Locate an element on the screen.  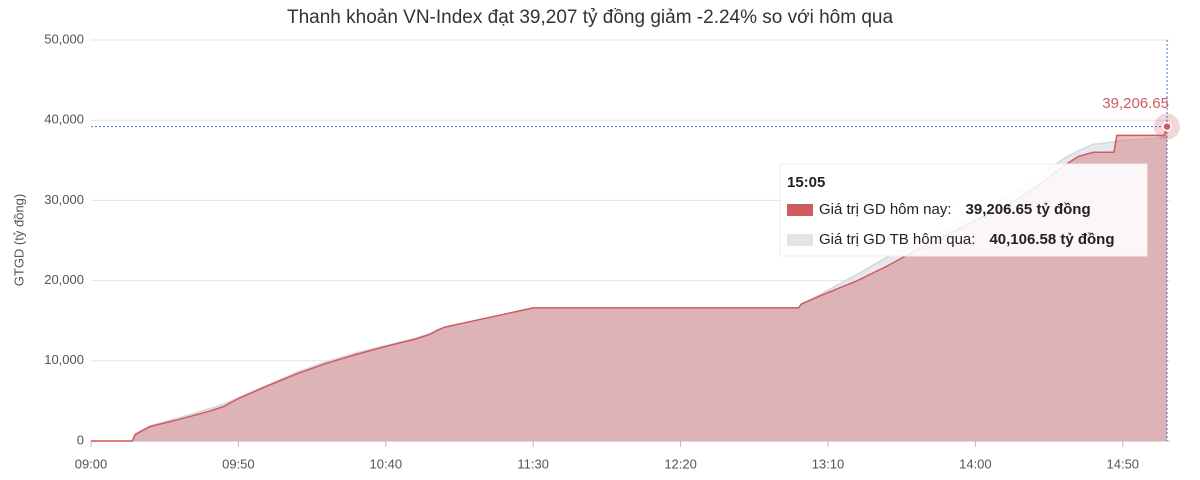
x-tick-label: 14:00 is located at coordinates (975, 463).